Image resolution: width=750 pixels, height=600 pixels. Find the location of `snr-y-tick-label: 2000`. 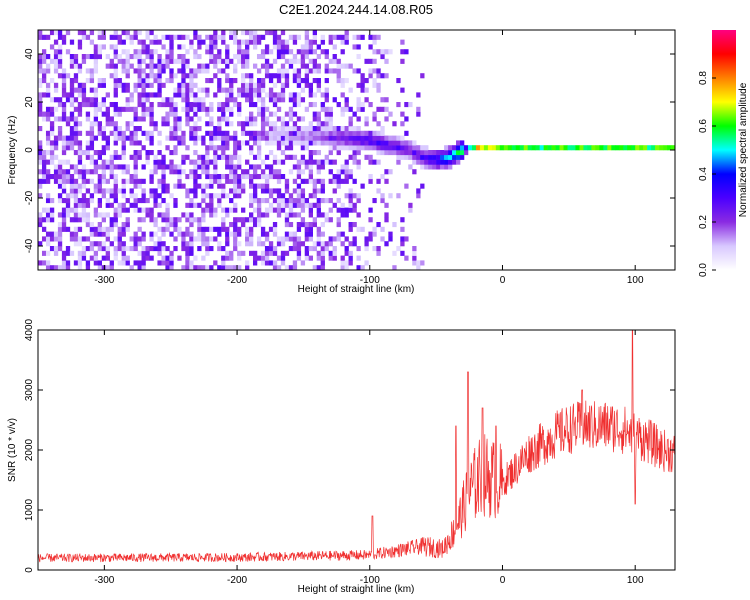

snr-y-tick-label: 2000 is located at coordinates (29, 449).